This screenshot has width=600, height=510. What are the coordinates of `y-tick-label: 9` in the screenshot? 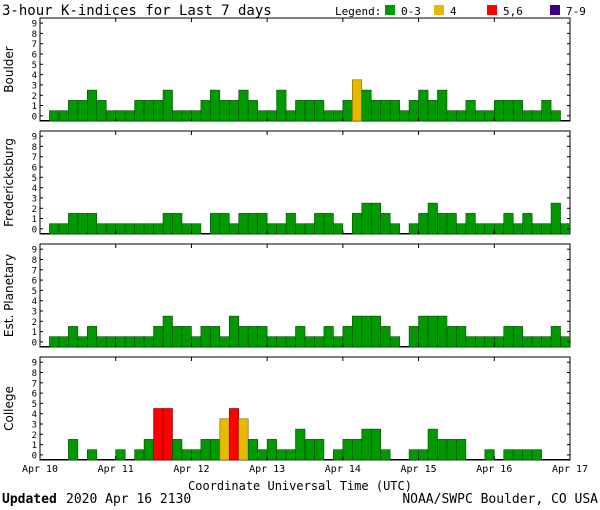 It's located at (34, 138).